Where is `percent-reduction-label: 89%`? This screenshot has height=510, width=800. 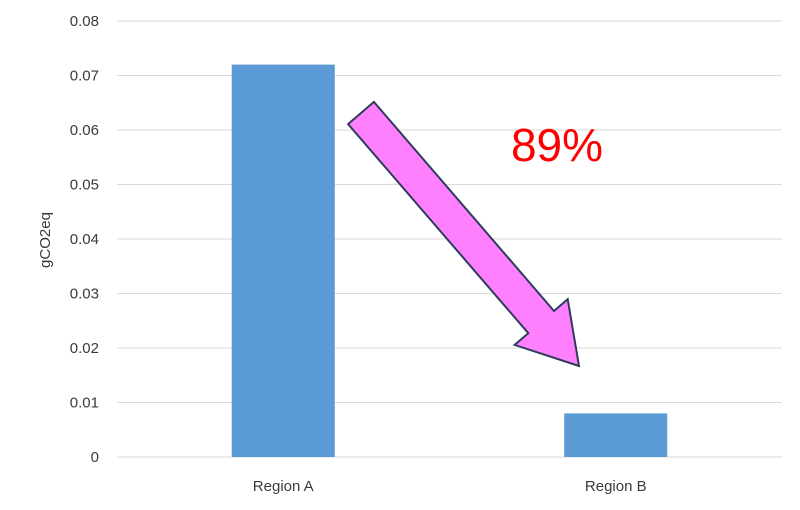 percent-reduction-label: 89% is located at coordinates (557, 145).